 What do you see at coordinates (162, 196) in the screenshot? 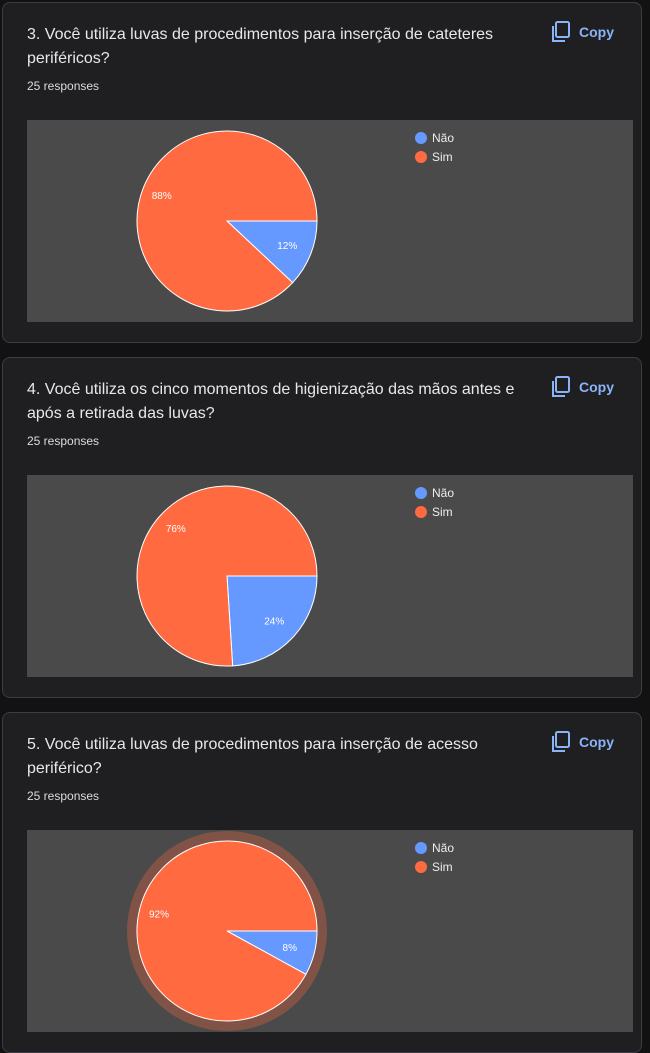
I see `slice-label: 88%` at bounding box center [162, 196].